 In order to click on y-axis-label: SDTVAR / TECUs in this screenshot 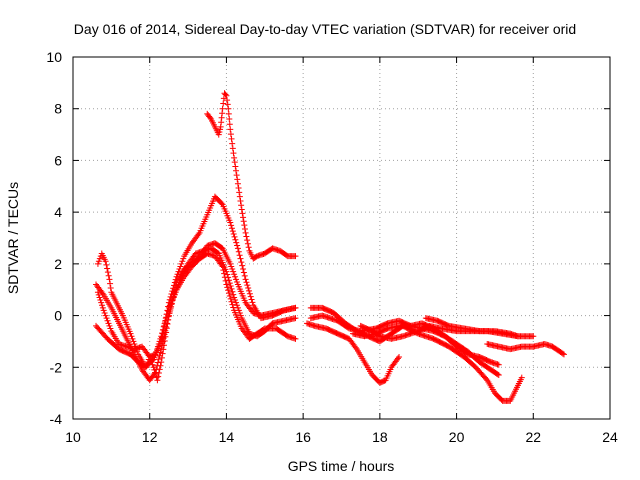, I will do `click(13, 238)`.